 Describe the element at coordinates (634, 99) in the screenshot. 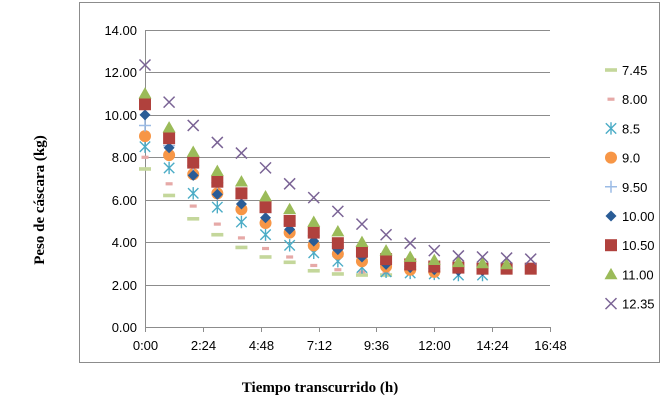

I see `legend-label: 8.00` at that location.